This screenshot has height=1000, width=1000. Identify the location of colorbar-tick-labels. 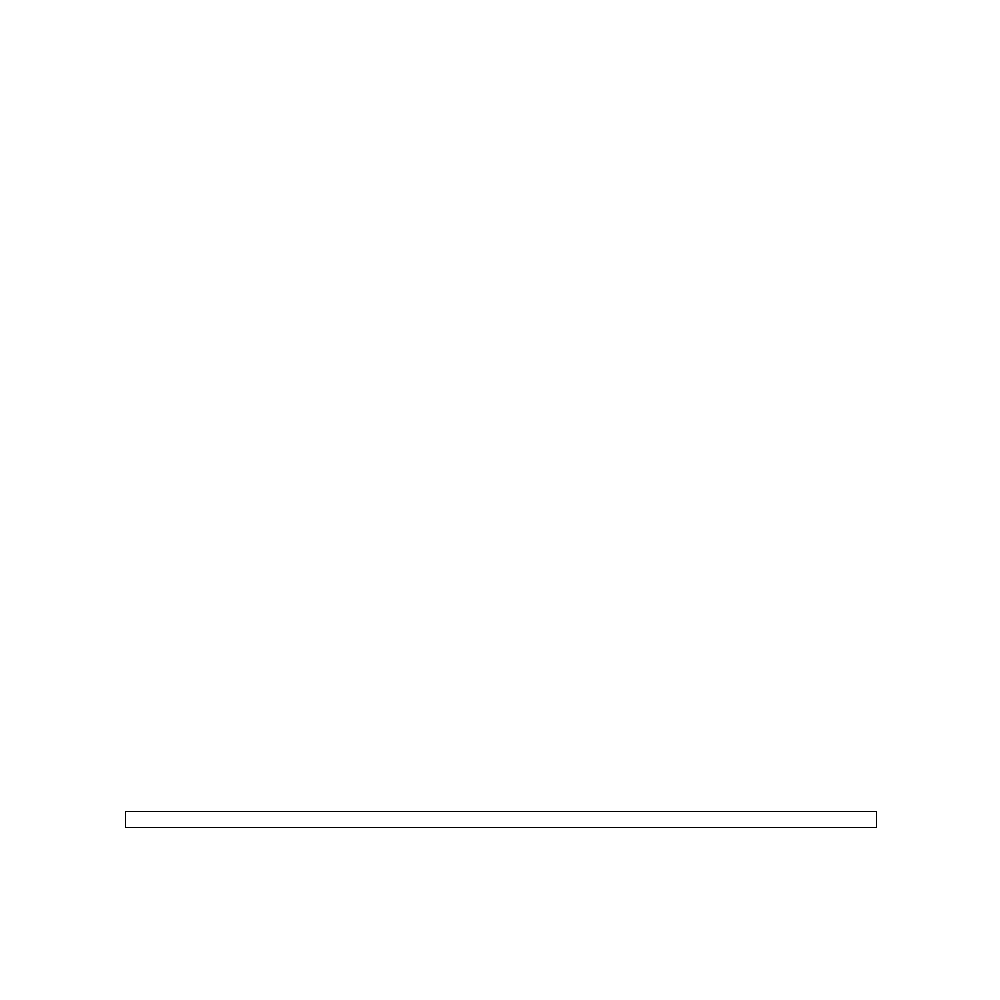
(500, 845).